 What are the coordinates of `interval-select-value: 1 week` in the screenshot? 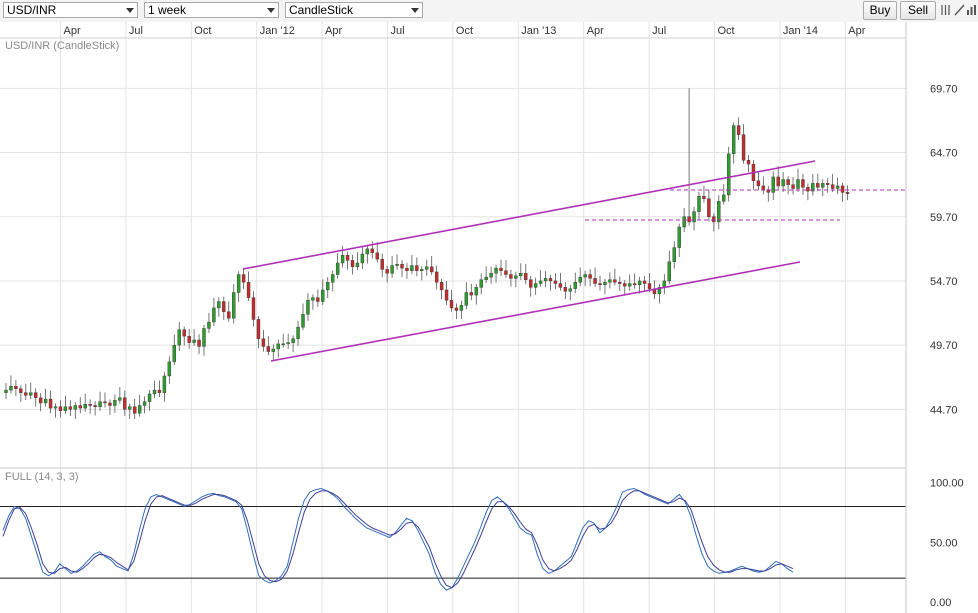 It's located at (167, 10).